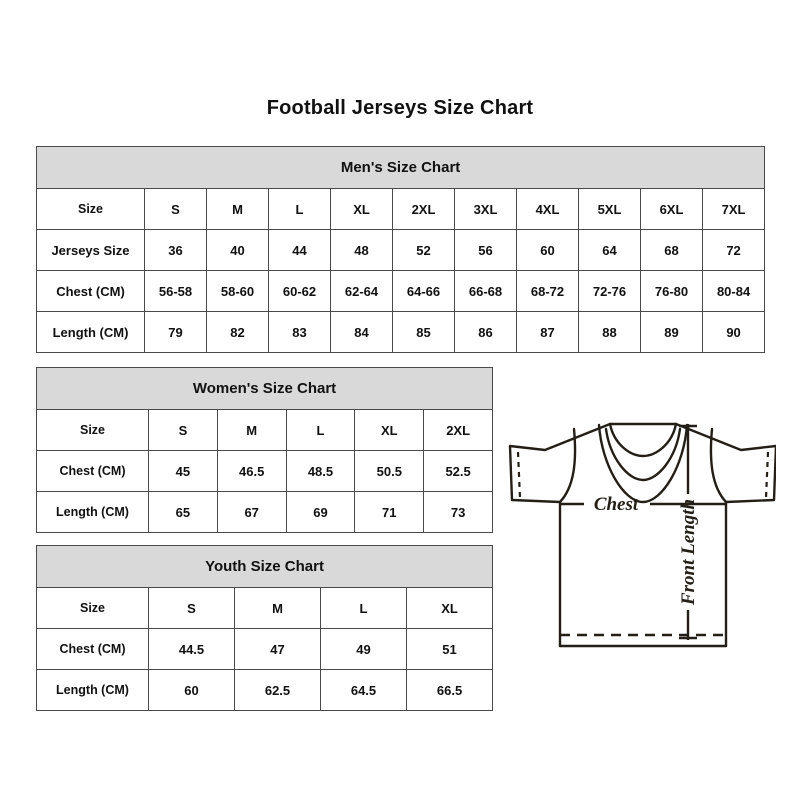 The image size is (800, 800). What do you see at coordinates (389, 471) in the screenshot?
I see `table-cell: 50.5` at bounding box center [389, 471].